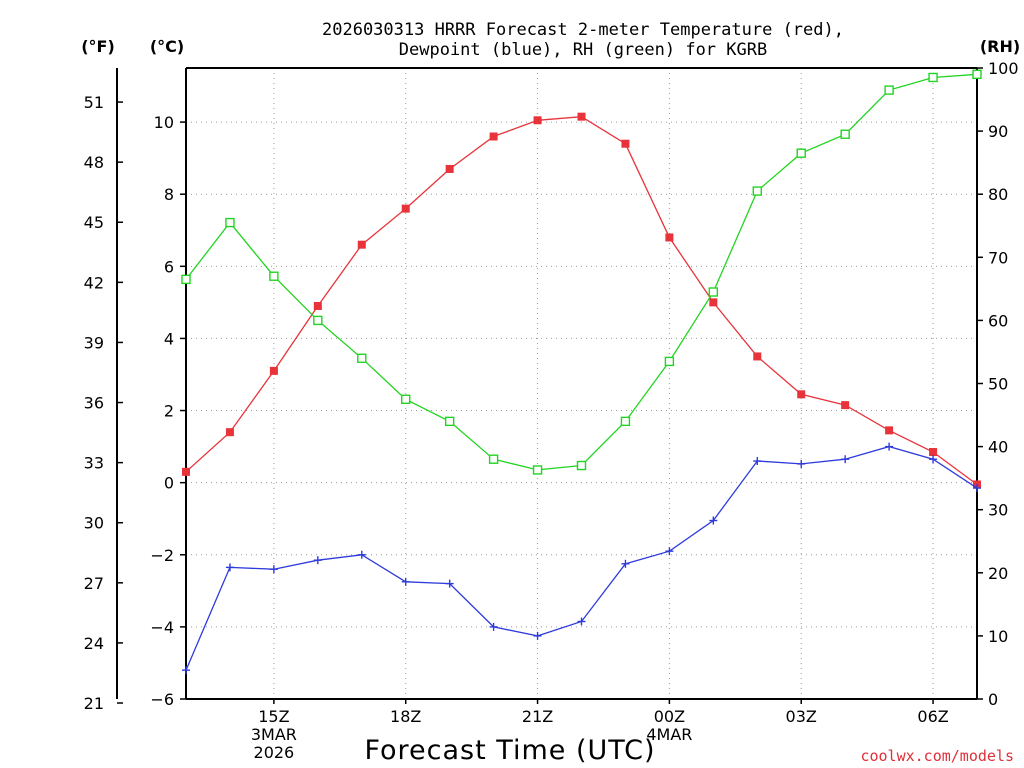  I want to click on celsius-tick-label: 6, so click(169, 266).